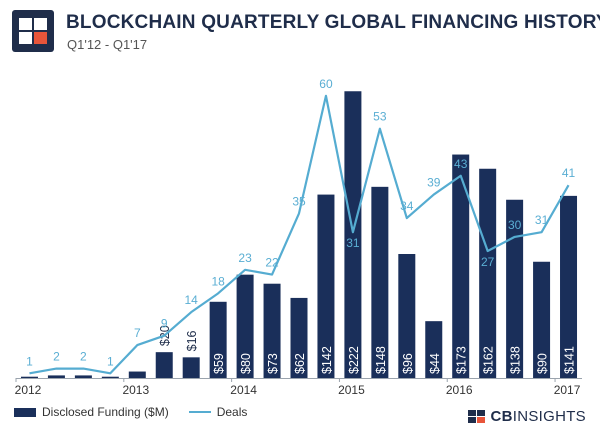 The width and height of the screenshot is (600, 436). I want to click on legend-line-swatch, so click(199, 412).